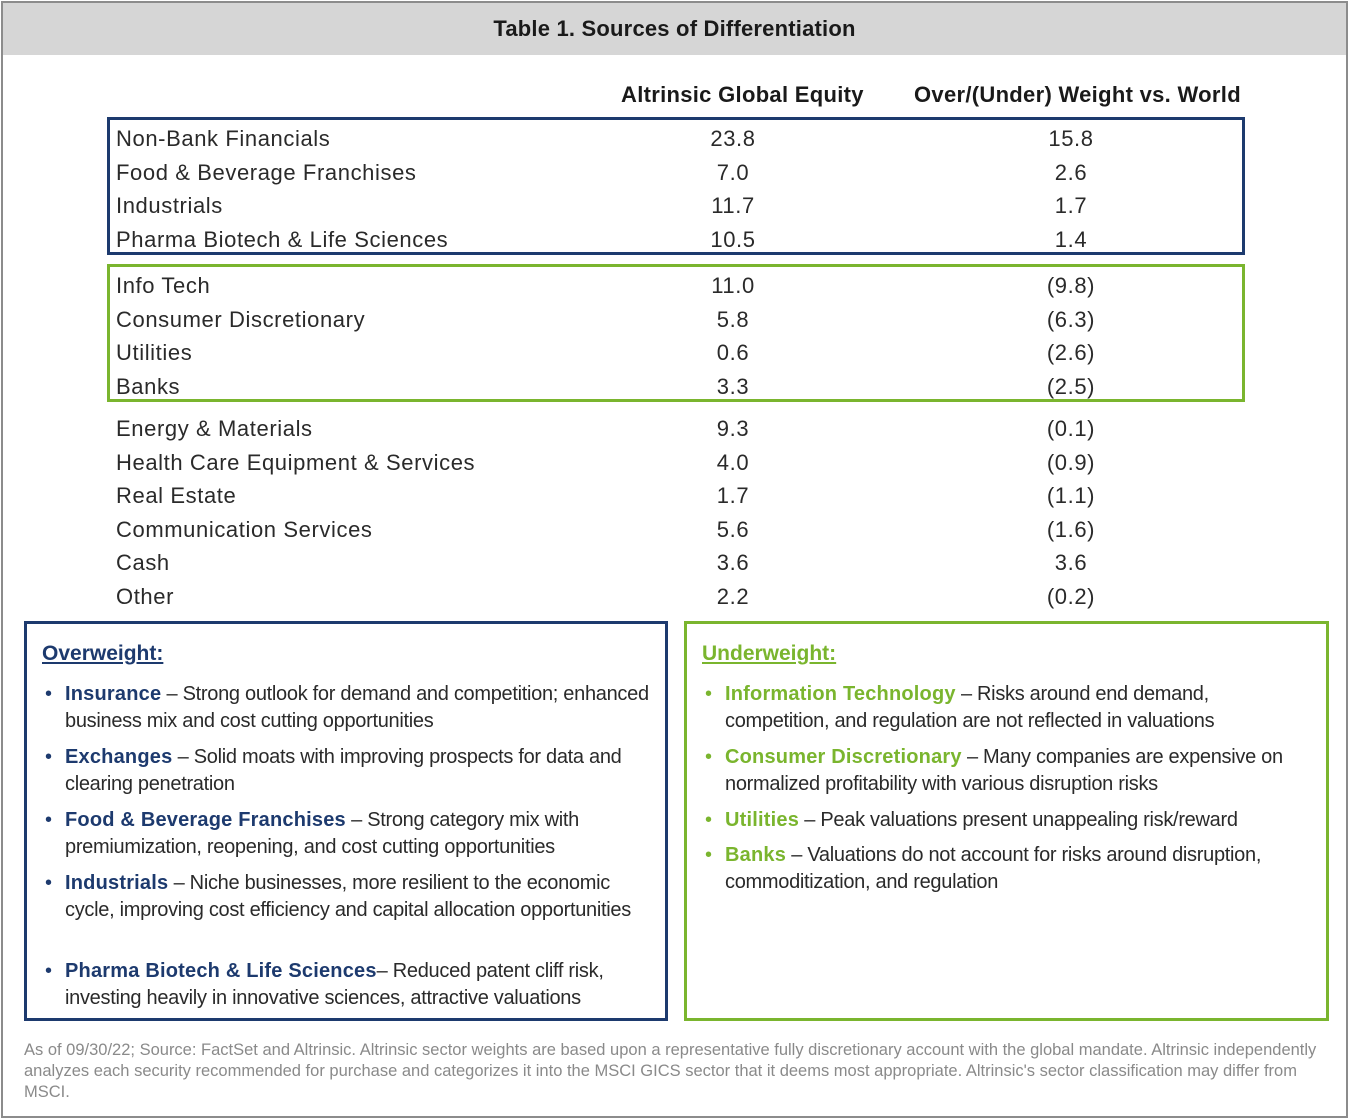 The image size is (1350, 1120). Describe the element at coordinates (733, 562) in the screenshot. I see `portfolio-weight: 3.6` at that location.